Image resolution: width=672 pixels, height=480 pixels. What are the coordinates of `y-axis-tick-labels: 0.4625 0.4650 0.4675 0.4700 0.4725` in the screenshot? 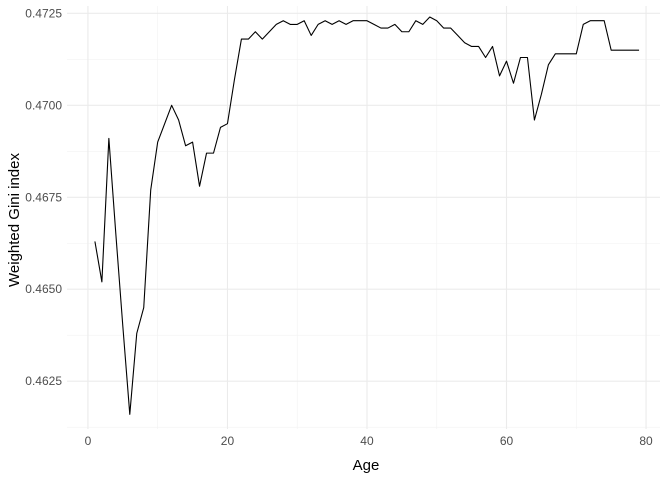 It's located at (43, 197).